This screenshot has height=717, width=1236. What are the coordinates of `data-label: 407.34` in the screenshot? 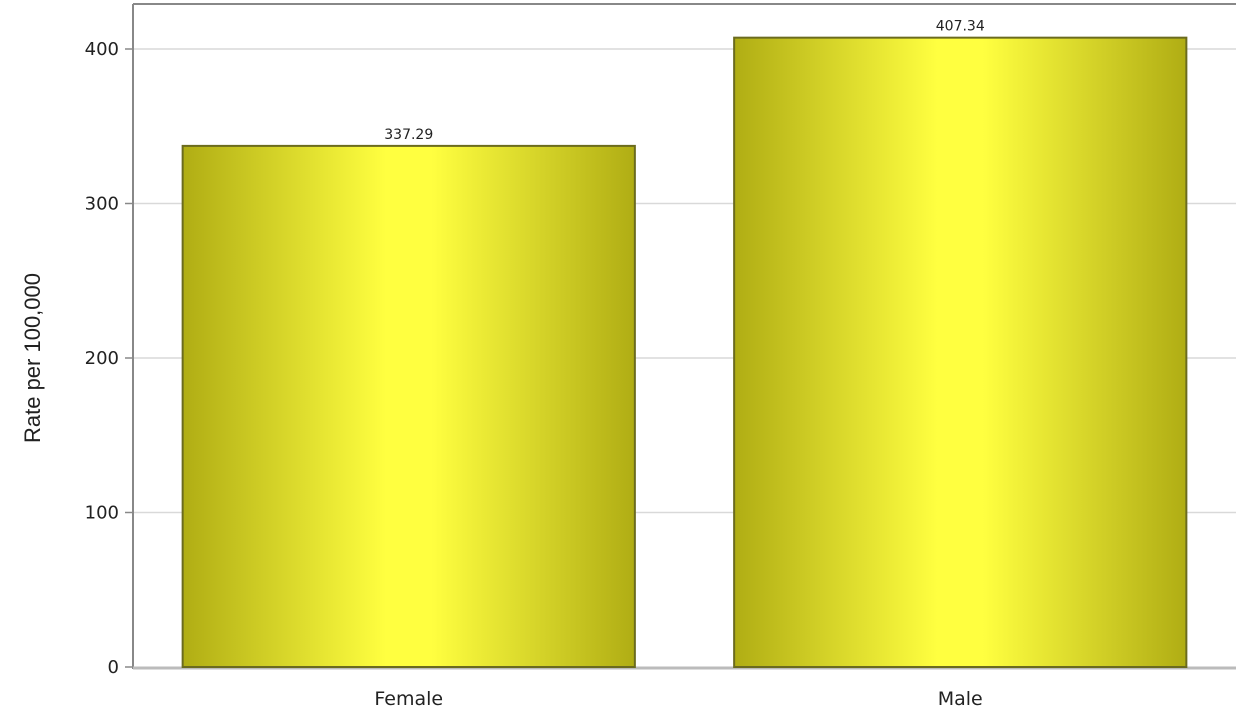 It's located at (960, 27).